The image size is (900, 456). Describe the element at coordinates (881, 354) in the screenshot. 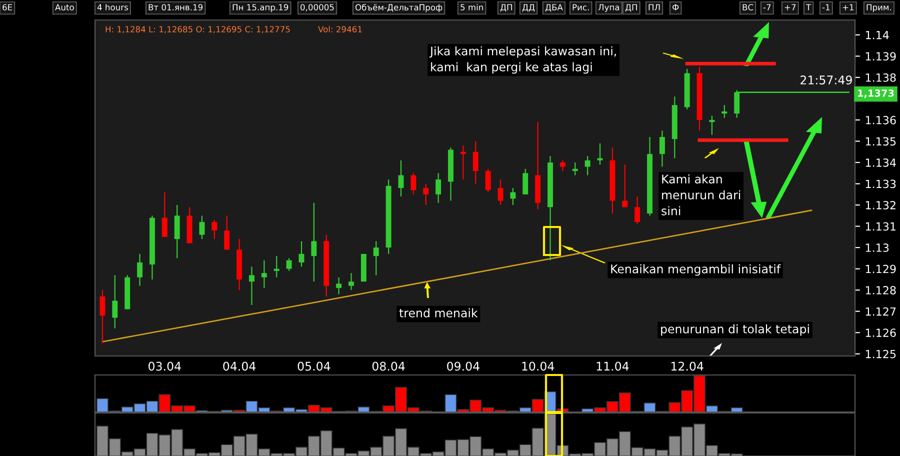

I see `y-tick-label: 1.125` at that location.